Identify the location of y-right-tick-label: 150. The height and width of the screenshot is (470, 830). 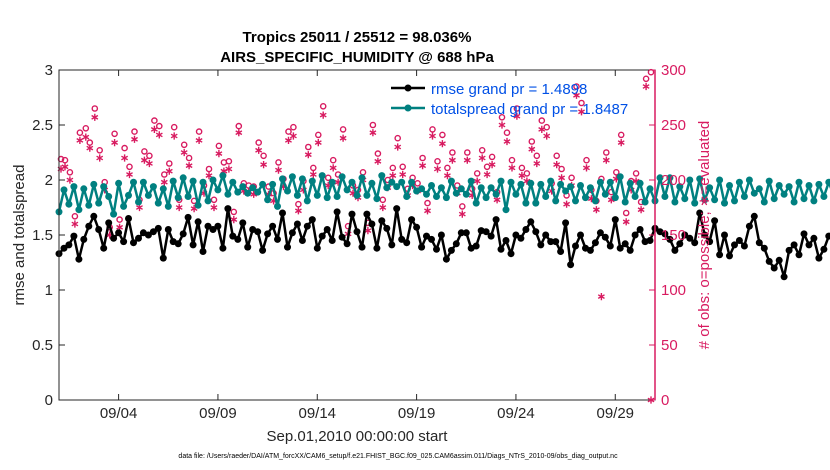
(673, 235).